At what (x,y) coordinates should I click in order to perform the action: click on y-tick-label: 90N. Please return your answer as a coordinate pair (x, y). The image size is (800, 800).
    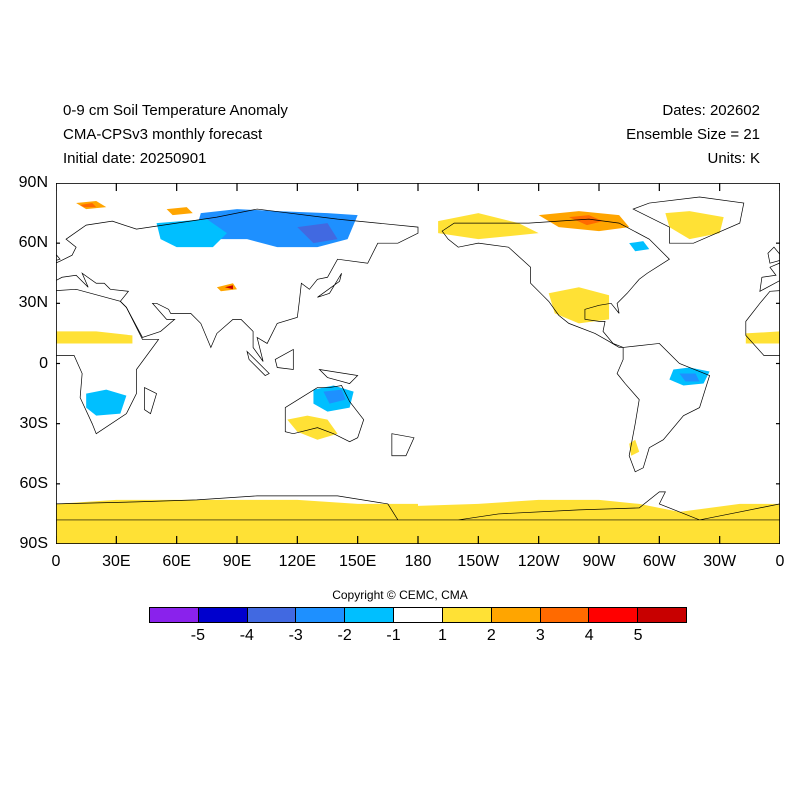
    Looking at the image, I should click on (33, 182).